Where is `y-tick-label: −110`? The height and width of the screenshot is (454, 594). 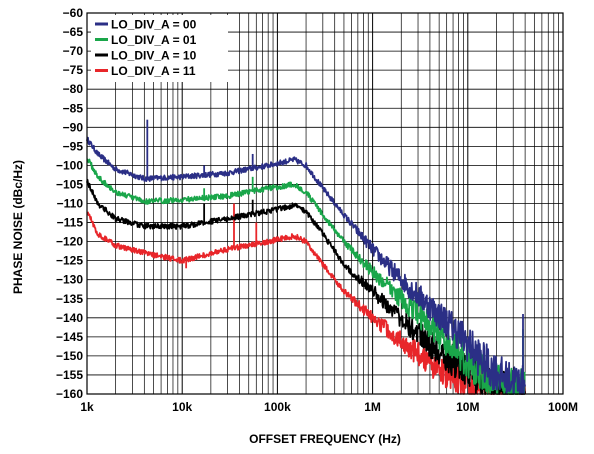 y-tick-label: −110 is located at coordinates (70, 204).